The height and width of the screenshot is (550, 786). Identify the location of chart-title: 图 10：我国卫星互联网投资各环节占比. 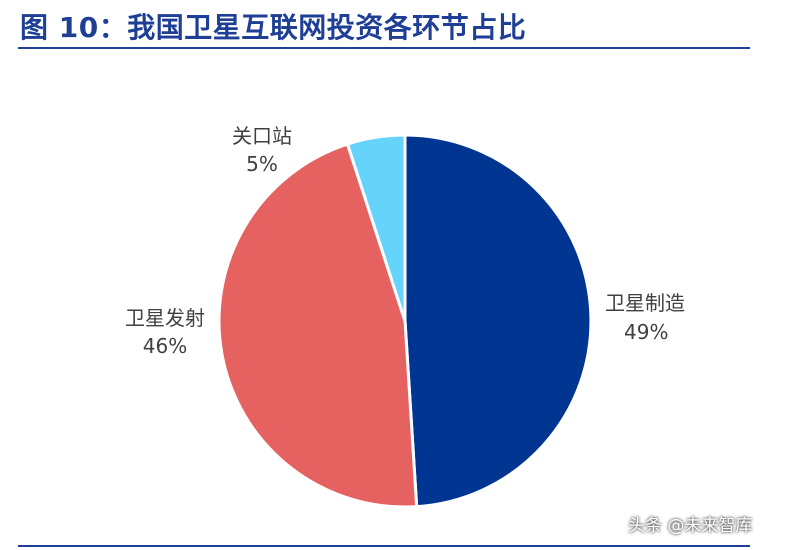
(273, 27).